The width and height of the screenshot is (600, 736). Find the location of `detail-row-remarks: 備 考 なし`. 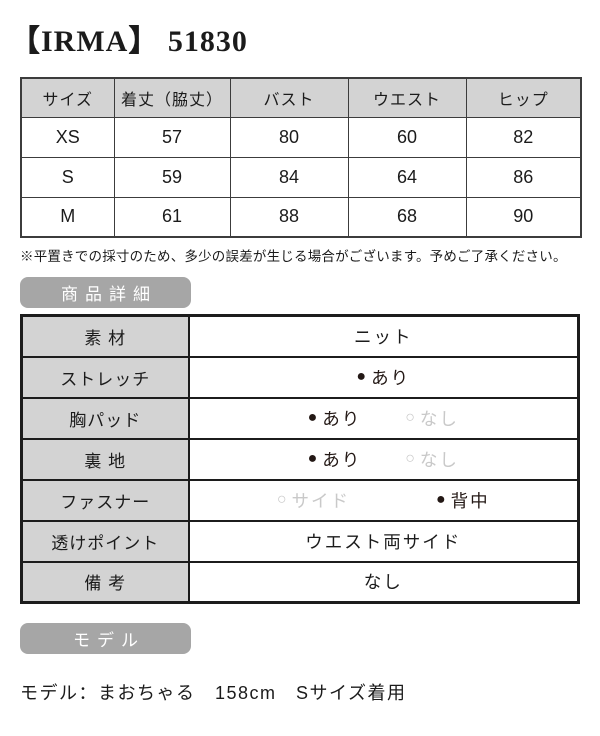

detail-row-remarks: 備 考 なし is located at coordinates (300, 582).